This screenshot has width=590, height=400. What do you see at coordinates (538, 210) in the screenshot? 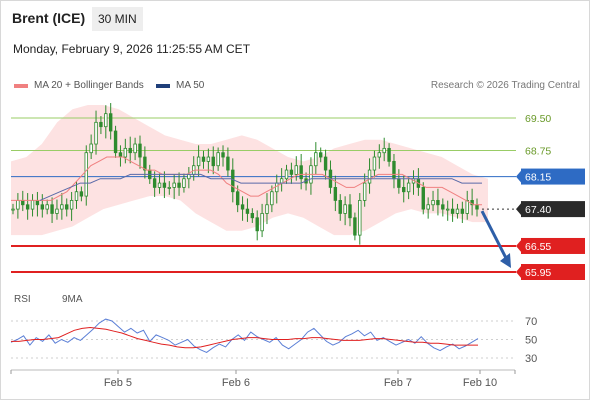
I see `level-text: 67.40` at bounding box center [538, 210].